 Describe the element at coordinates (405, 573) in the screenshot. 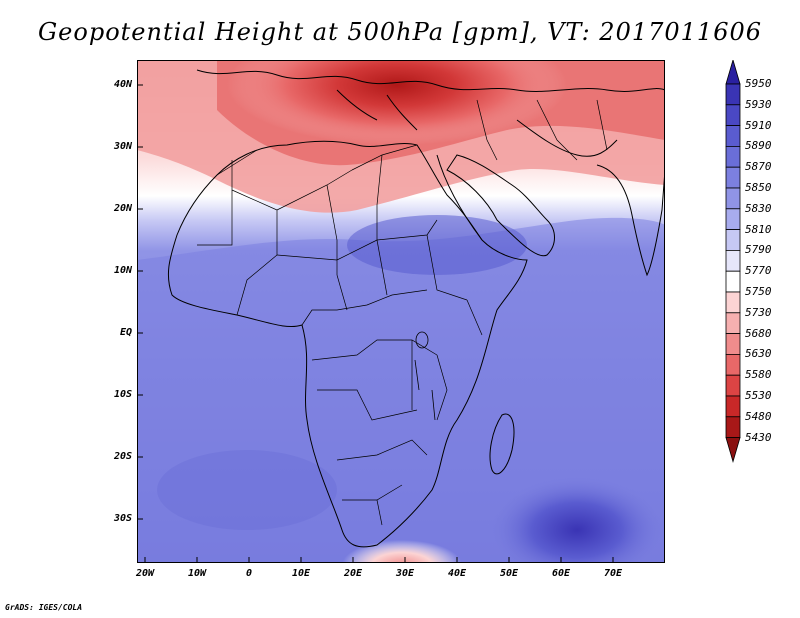

I see `lon-label-30e: 30E` at that location.